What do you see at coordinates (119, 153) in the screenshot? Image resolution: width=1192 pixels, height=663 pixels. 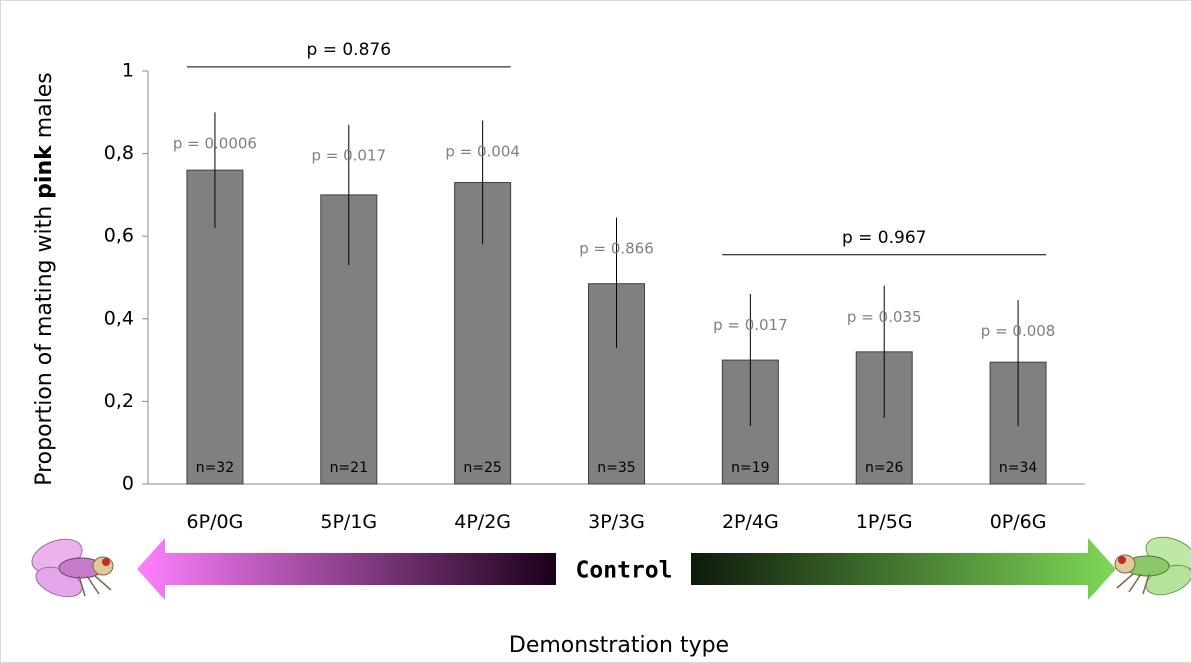 I see `y-tick-label: 0,8` at bounding box center [119, 153].